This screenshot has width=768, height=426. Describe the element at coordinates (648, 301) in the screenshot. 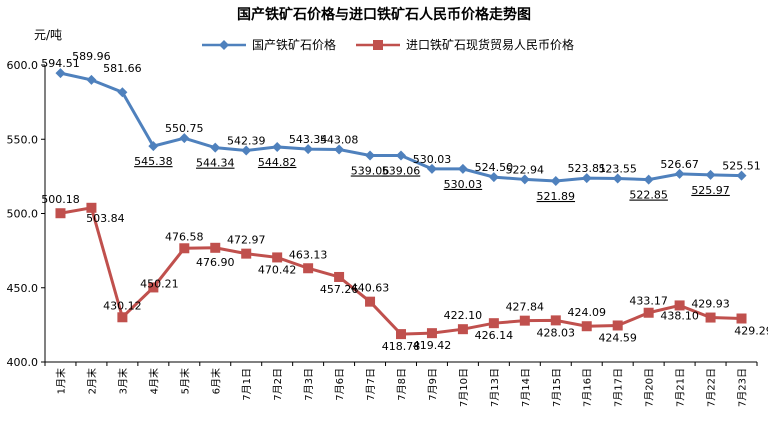

I see `data-label: 433.17` at that location.